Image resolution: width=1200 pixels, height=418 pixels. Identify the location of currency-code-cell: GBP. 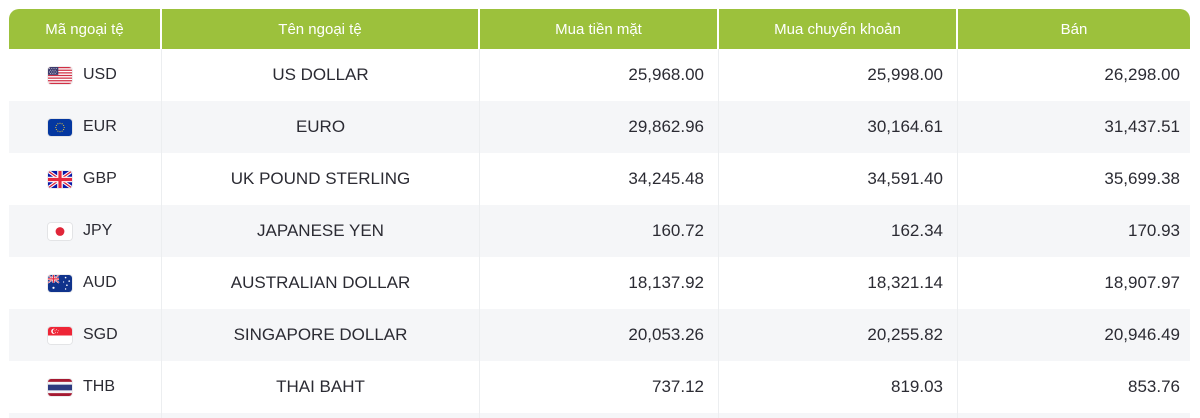
(85, 179).